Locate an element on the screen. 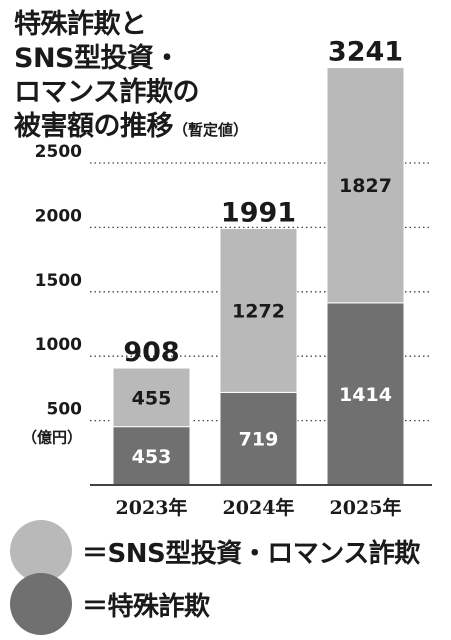 The height and width of the screenshot is (640, 451). data-label-fraud-2: 1414 is located at coordinates (365, 395).